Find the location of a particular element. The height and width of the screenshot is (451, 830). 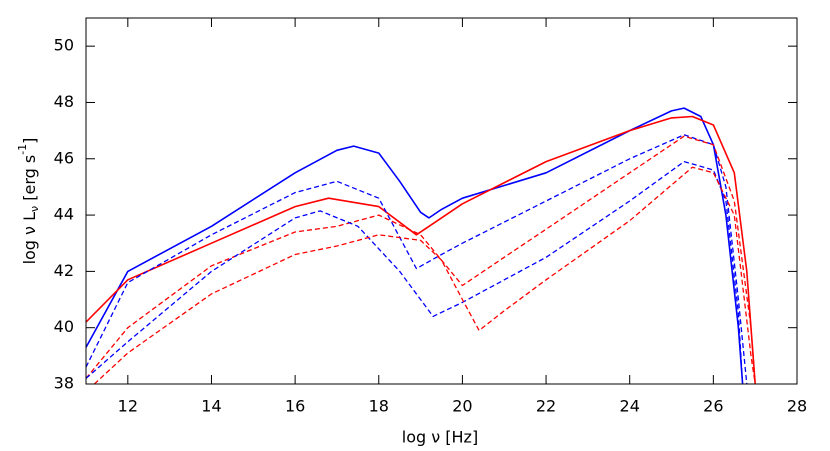

y-label-sup: -1 is located at coordinates (22, 149).